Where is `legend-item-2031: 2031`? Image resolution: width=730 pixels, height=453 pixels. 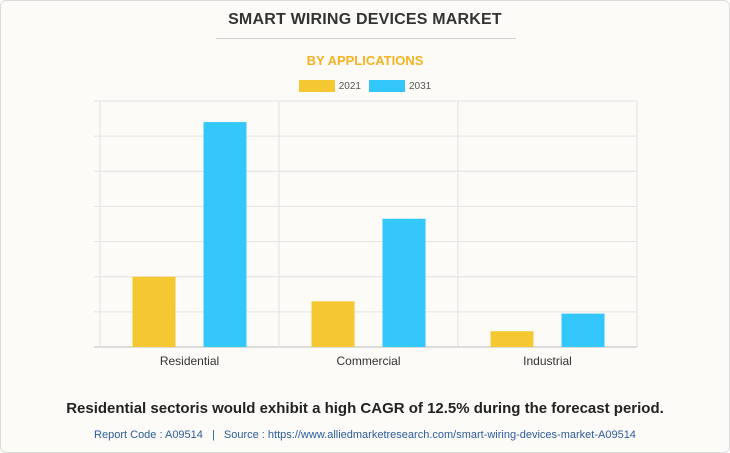
legend-item-2031: 2031 is located at coordinates (400, 86).